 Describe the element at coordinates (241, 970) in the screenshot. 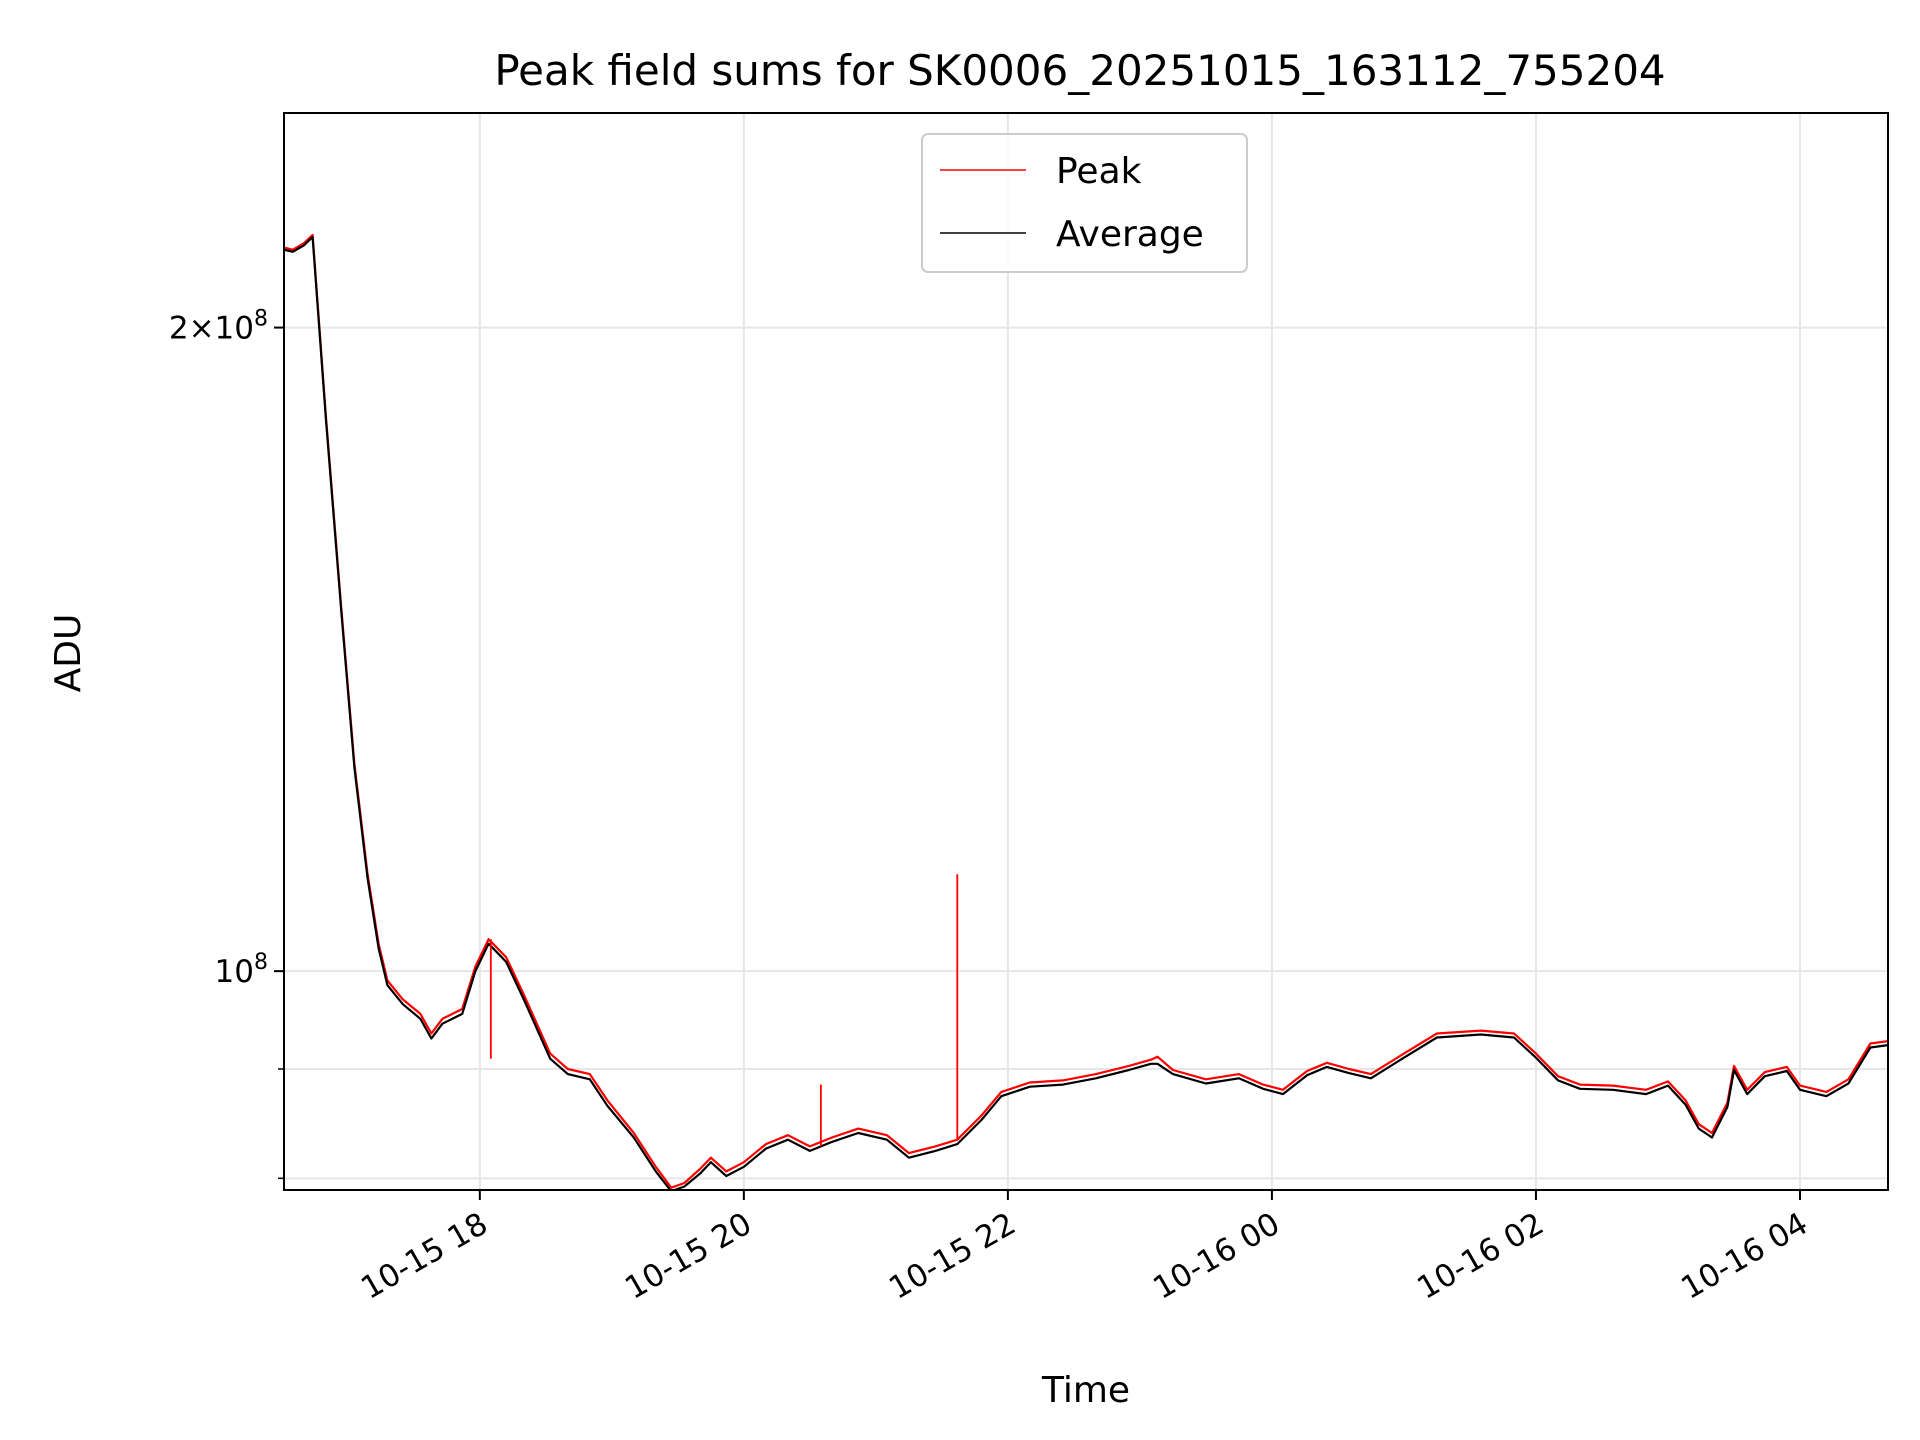

I see `y-tick-label: 108` at that location.